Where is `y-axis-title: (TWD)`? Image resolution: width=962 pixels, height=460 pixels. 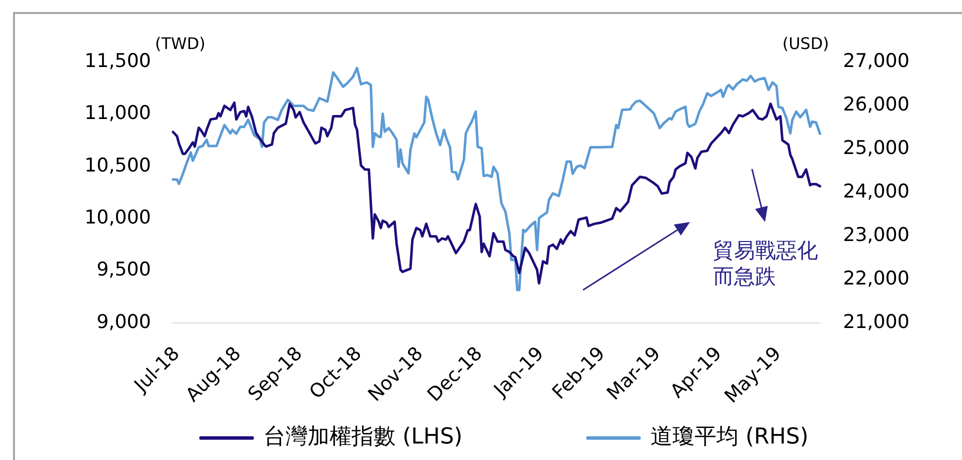
y-axis-title: (TWD) is located at coordinates (180, 44).